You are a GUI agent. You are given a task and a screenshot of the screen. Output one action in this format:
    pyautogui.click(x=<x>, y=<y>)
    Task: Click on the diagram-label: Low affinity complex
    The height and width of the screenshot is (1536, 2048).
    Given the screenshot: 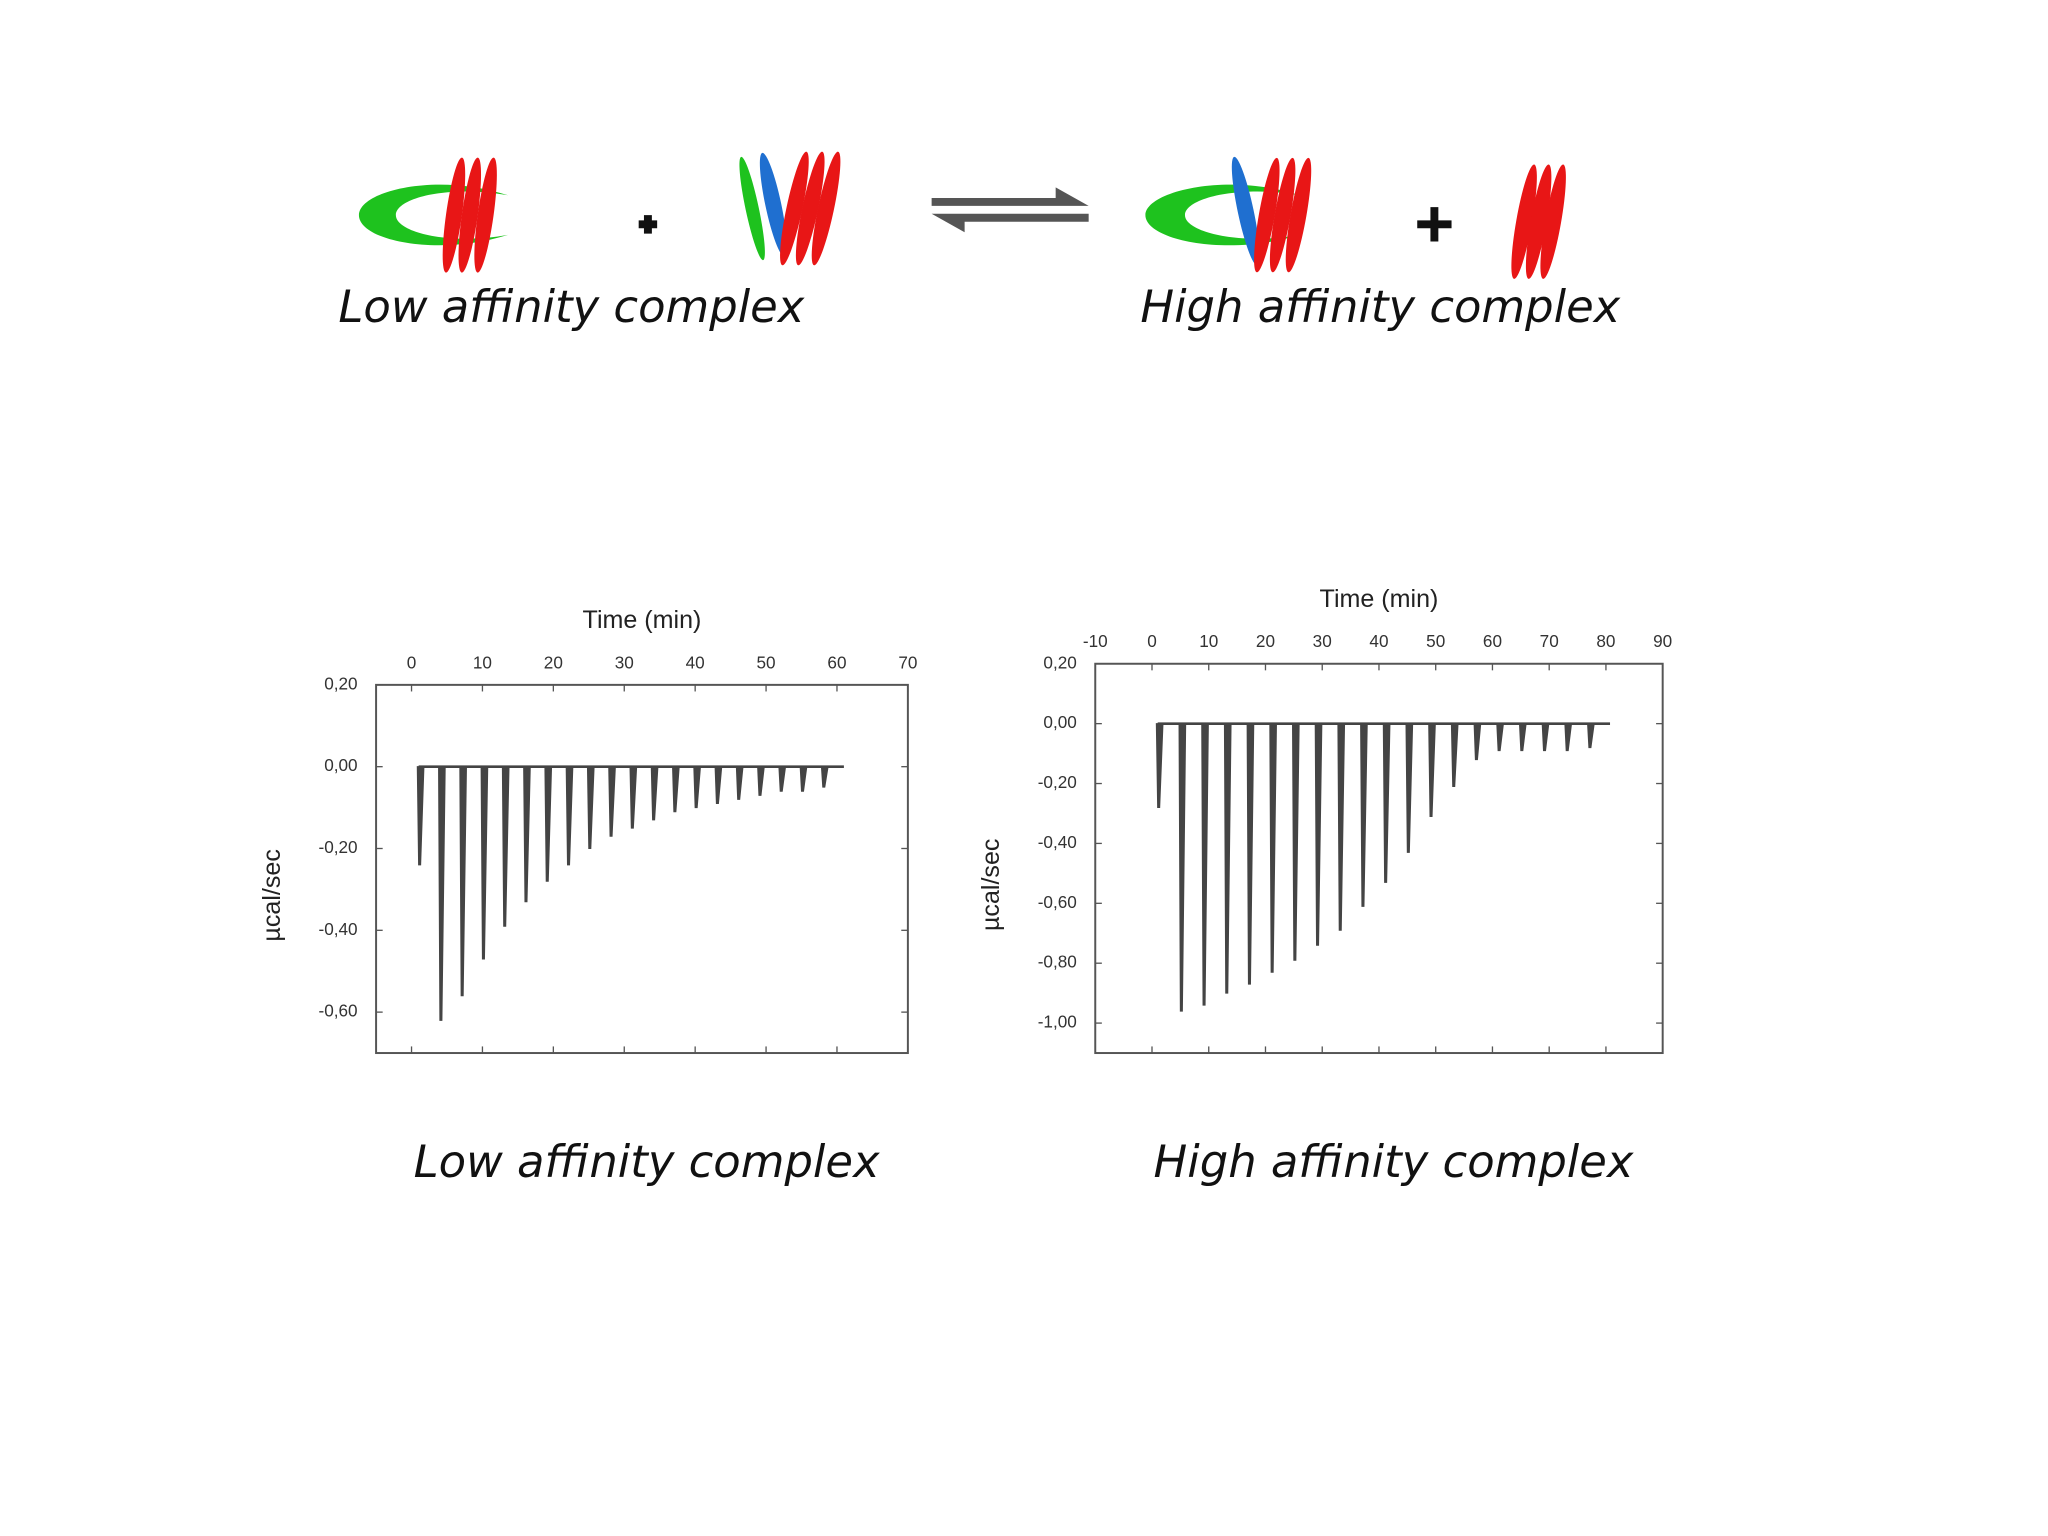 What is the action you would take?
    pyautogui.click(x=571, y=306)
    